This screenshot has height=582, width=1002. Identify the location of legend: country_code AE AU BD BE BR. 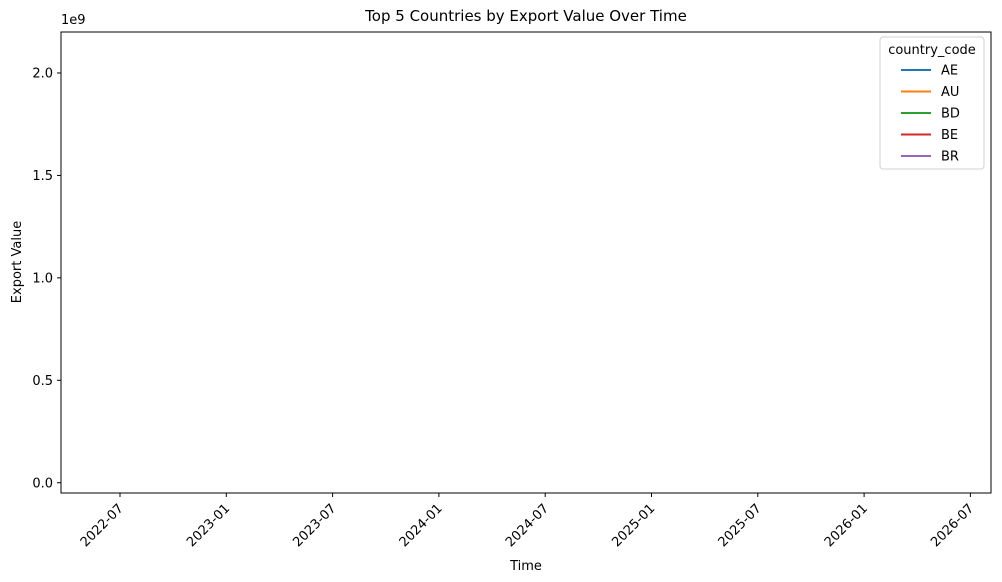
(932, 103).